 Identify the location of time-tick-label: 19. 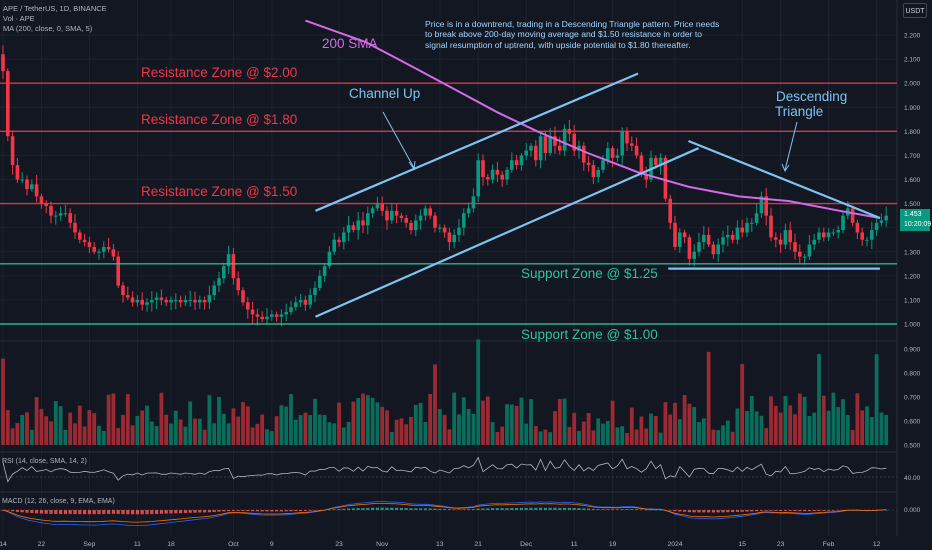
(613, 544).